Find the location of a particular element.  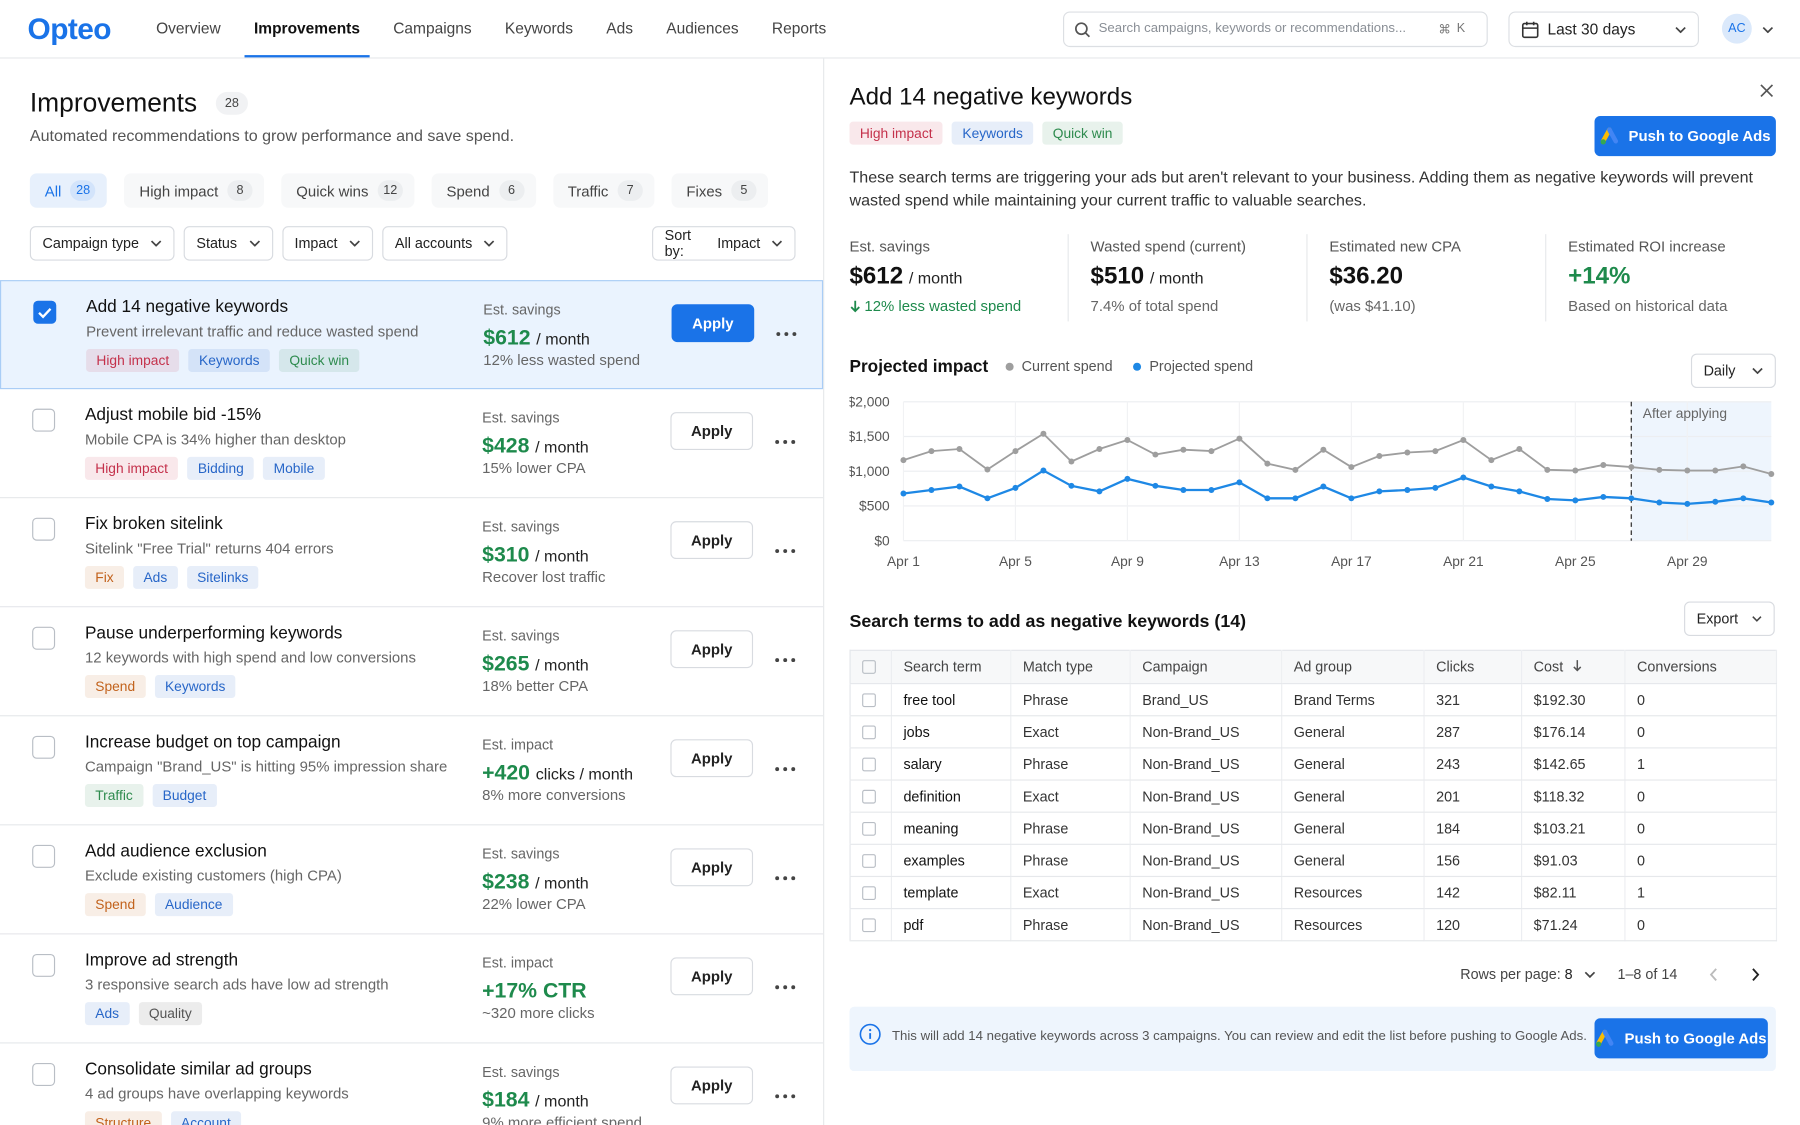

column-header: Match type is located at coordinates (1070, 667).